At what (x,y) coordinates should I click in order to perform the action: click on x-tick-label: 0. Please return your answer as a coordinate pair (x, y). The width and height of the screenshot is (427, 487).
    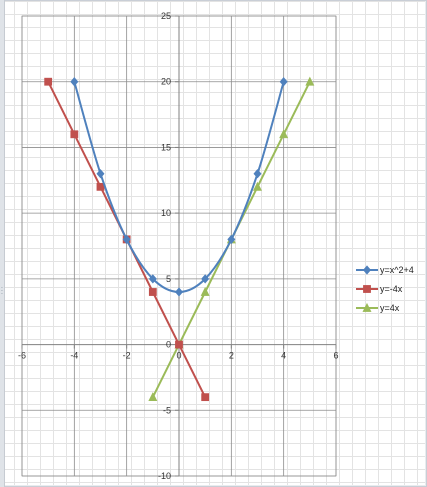
    Looking at the image, I should click on (178, 356).